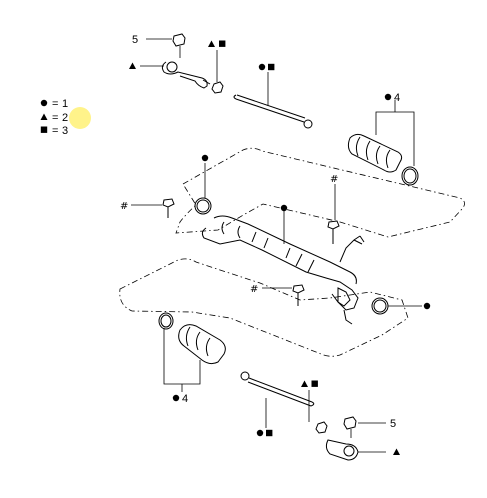  I want to click on o-ring-left-lower, so click(166, 321).